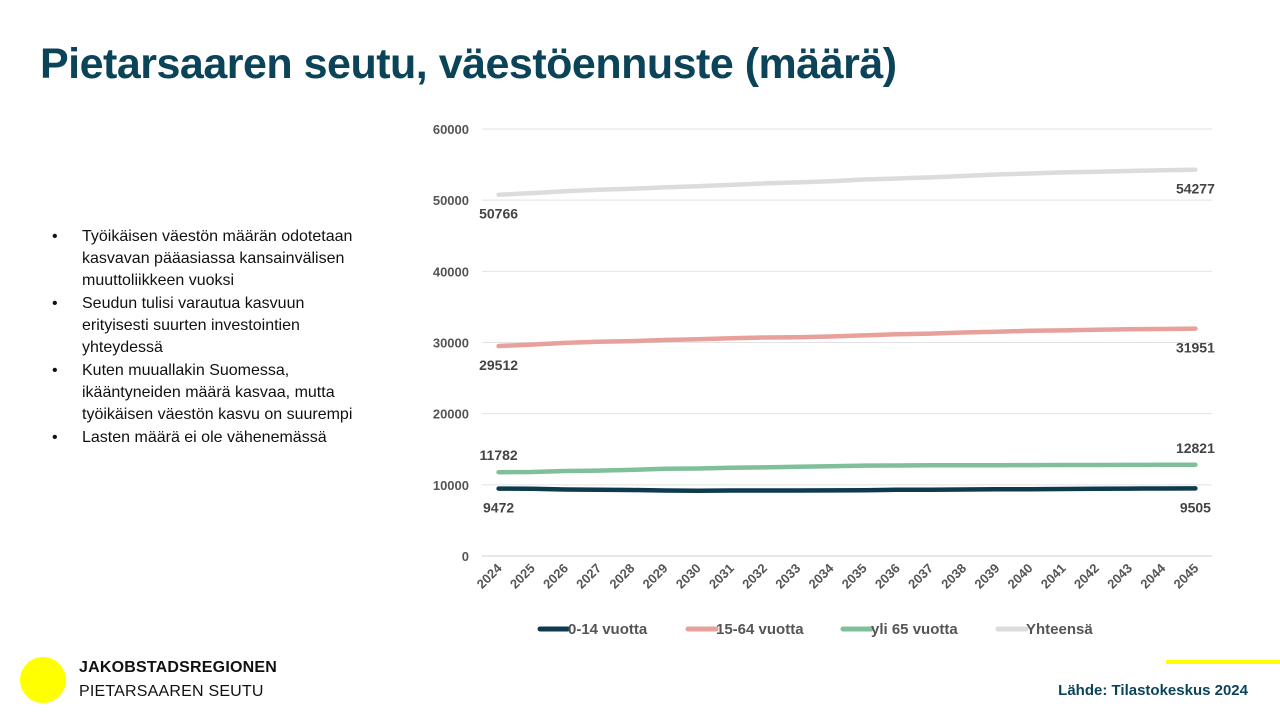 This screenshot has height=720, width=1280. Describe the element at coordinates (721, 576) in the screenshot. I see `x-tick-label: 2031` at that location.